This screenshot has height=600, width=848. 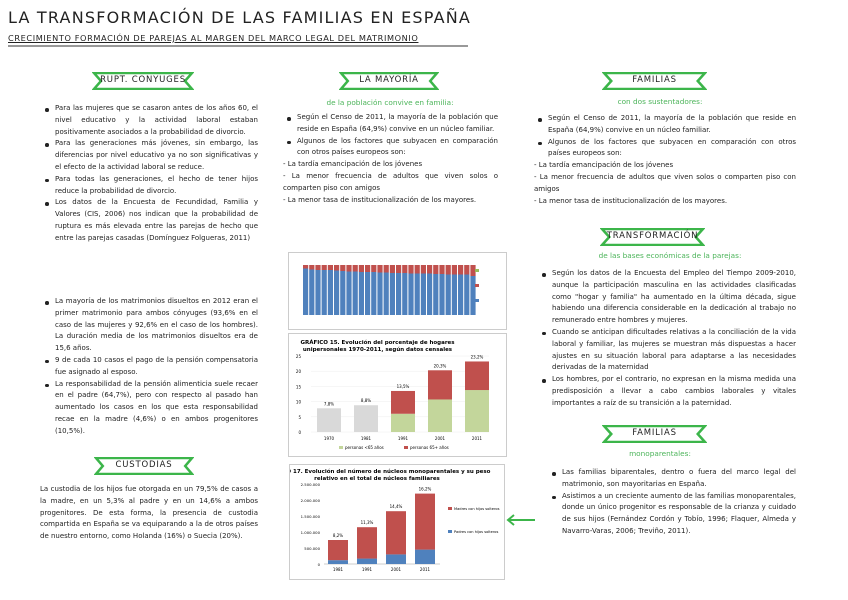 What do you see at coordinates (390, 102) in the screenshot?
I see `mayoria-subtitle: de la población convive en familia:` at bounding box center [390, 102].